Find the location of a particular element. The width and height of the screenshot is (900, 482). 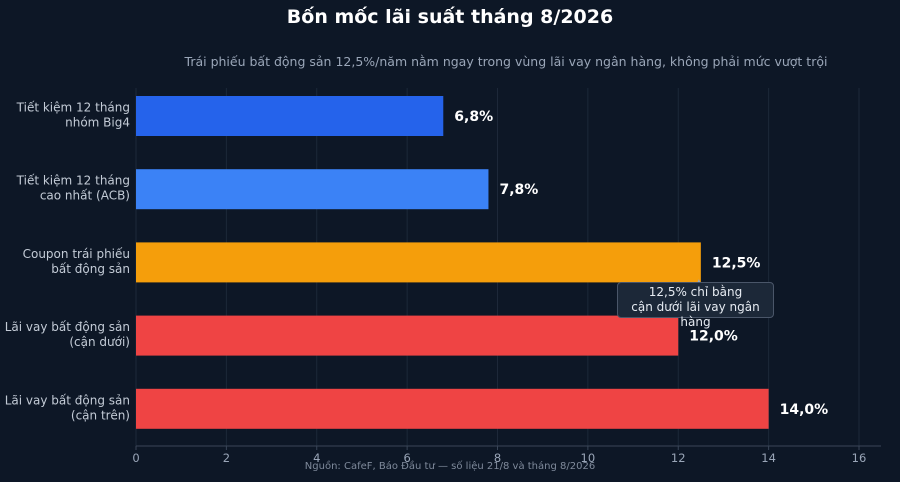

category-label: (cận trên) is located at coordinates (100, 415).